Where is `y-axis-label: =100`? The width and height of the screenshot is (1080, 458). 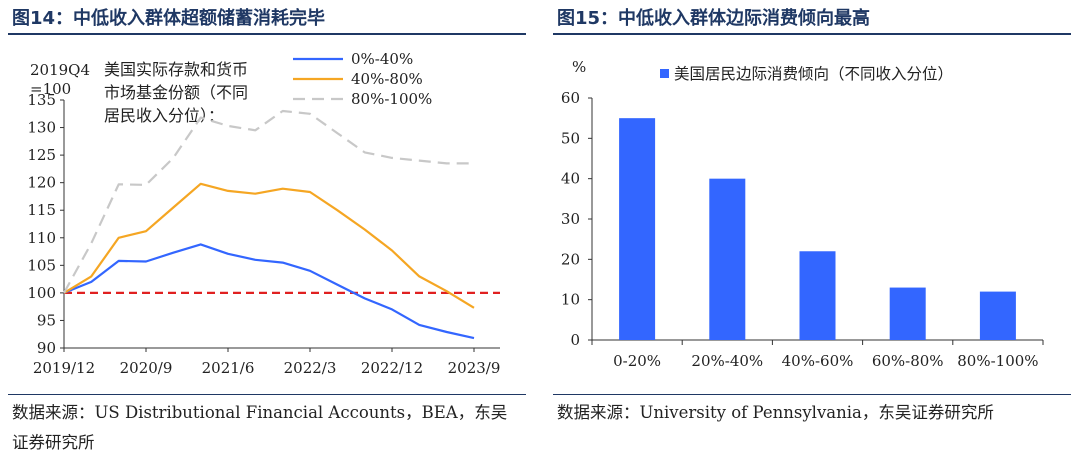 y-axis-label: =100 is located at coordinates (50, 89).